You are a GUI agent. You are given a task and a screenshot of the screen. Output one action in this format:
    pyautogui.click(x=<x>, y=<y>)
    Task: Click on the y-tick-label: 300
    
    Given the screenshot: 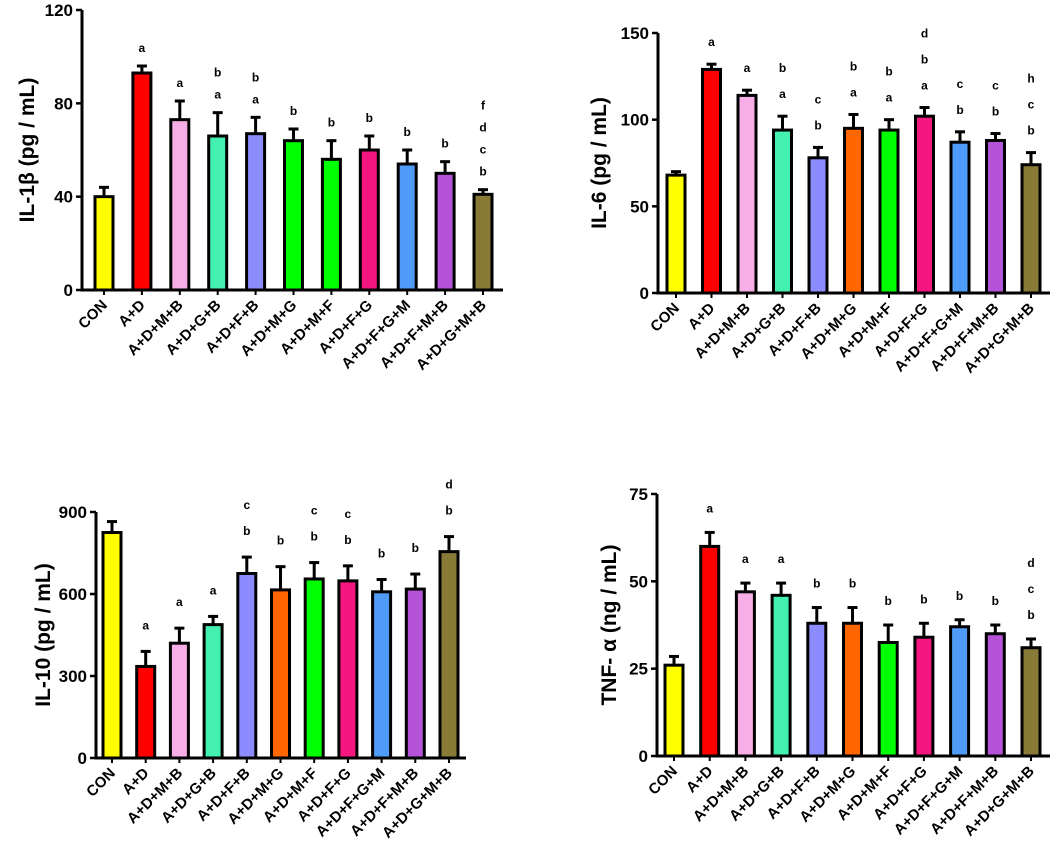 What is the action you would take?
    pyautogui.click(x=73, y=676)
    